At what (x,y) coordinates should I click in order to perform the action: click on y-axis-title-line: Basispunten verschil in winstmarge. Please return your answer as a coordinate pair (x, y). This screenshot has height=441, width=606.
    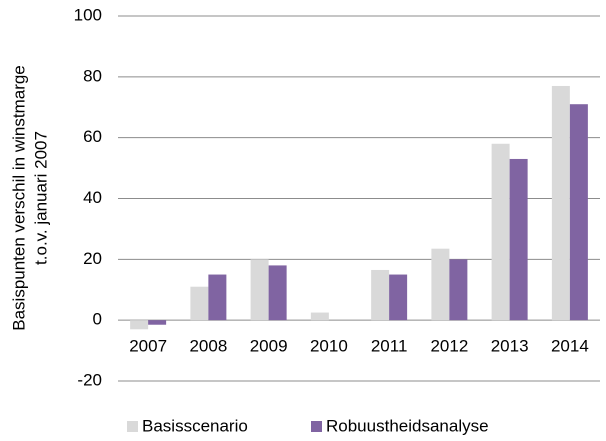
    Looking at the image, I should click on (18, 198).